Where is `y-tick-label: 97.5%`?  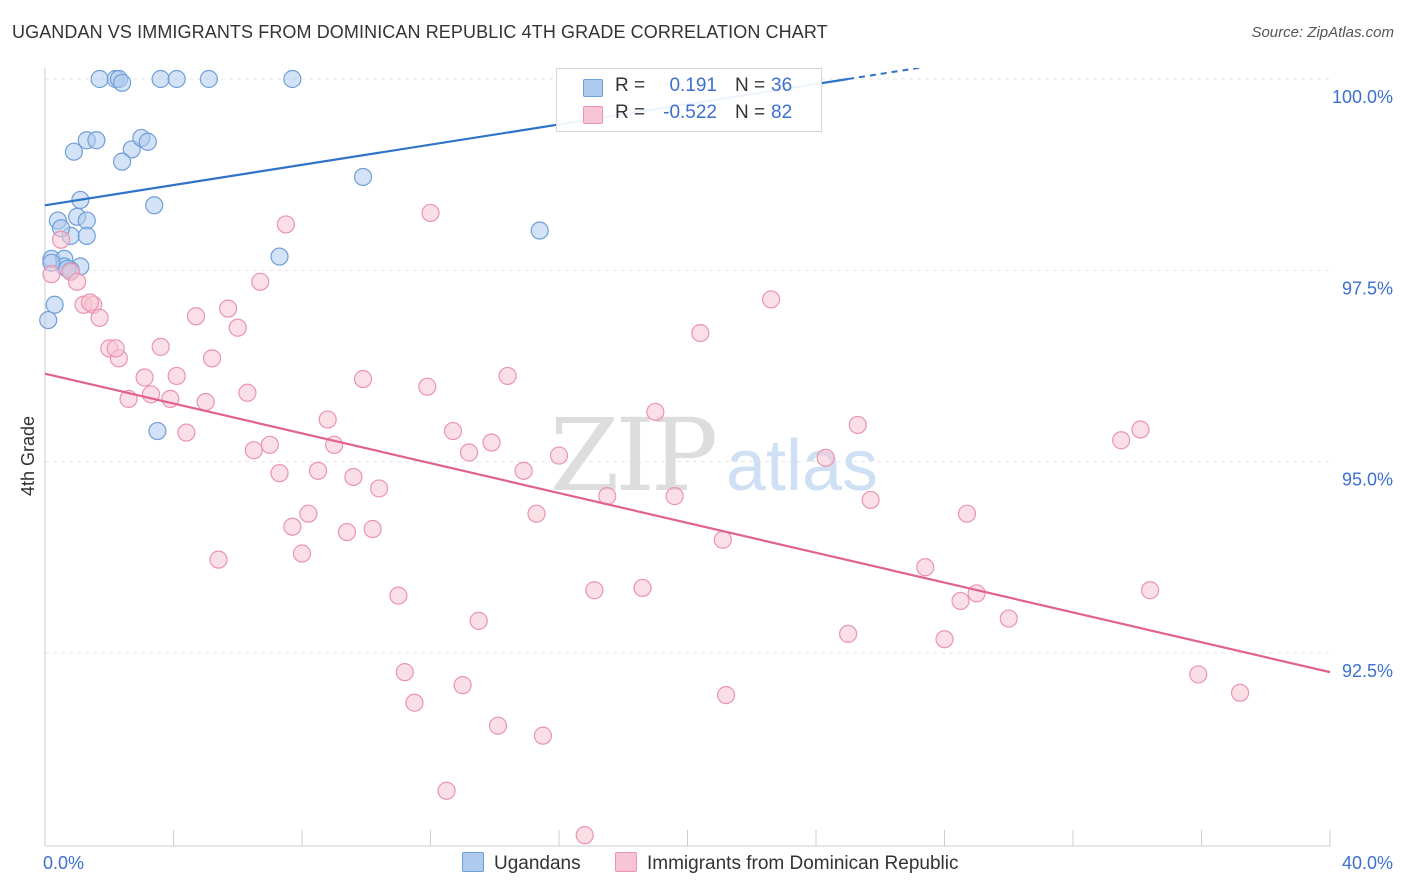 y-tick-label: 97.5% is located at coordinates (1367, 288).